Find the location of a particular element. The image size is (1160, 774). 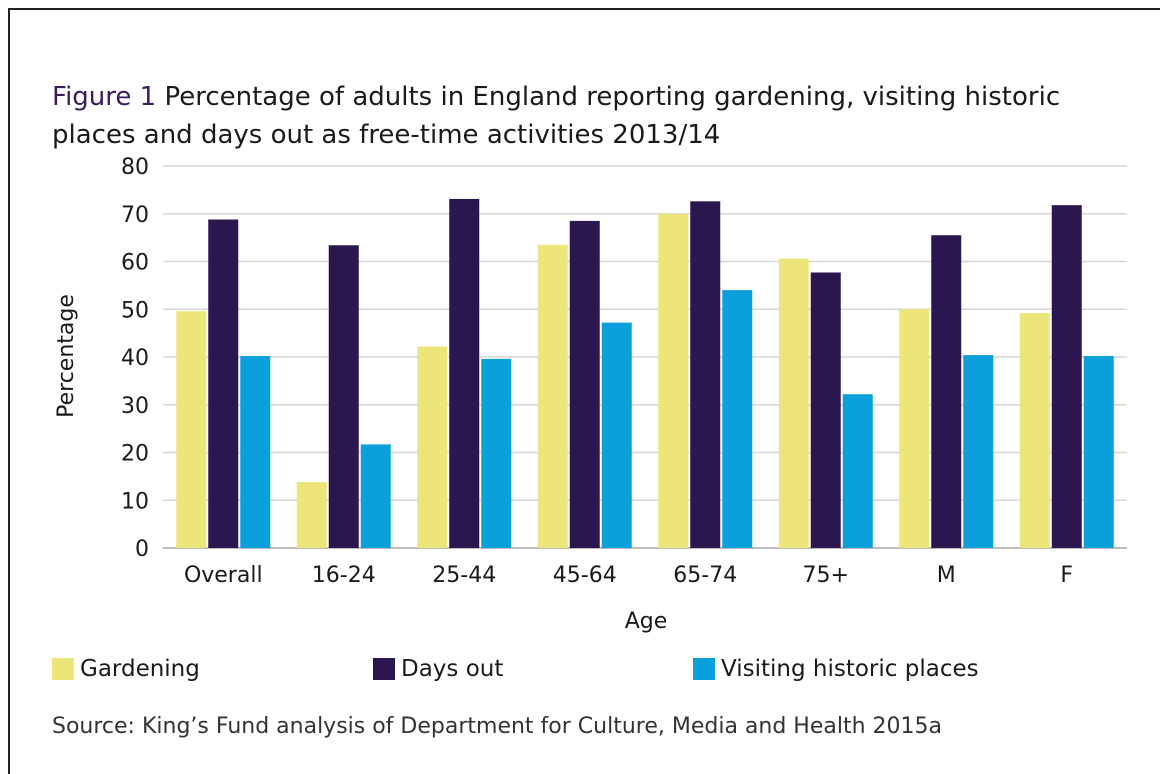

bar-visiting-historic-places-overall is located at coordinates (255, 452).